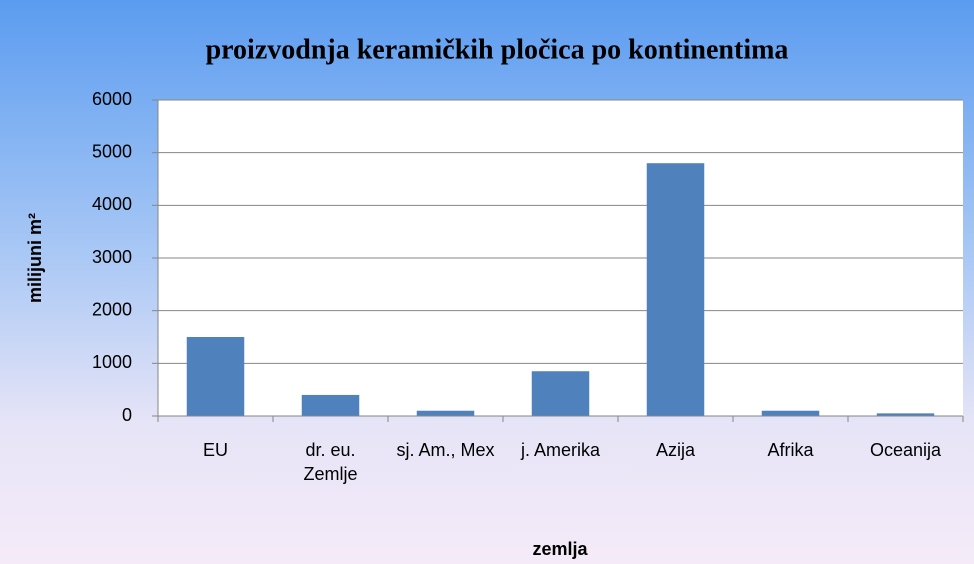 Image resolution: width=974 pixels, height=564 pixels. I want to click on y-tick-label: 4000, so click(112, 204).